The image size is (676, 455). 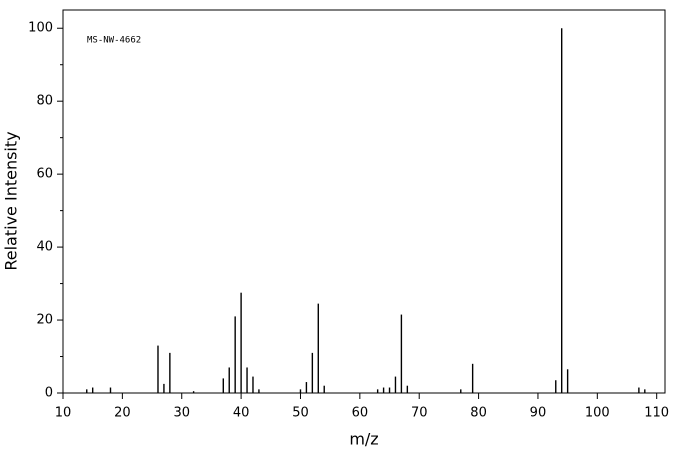 What do you see at coordinates (44, 320) in the screenshot?
I see `y-tick-label: 20` at bounding box center [44, 320].